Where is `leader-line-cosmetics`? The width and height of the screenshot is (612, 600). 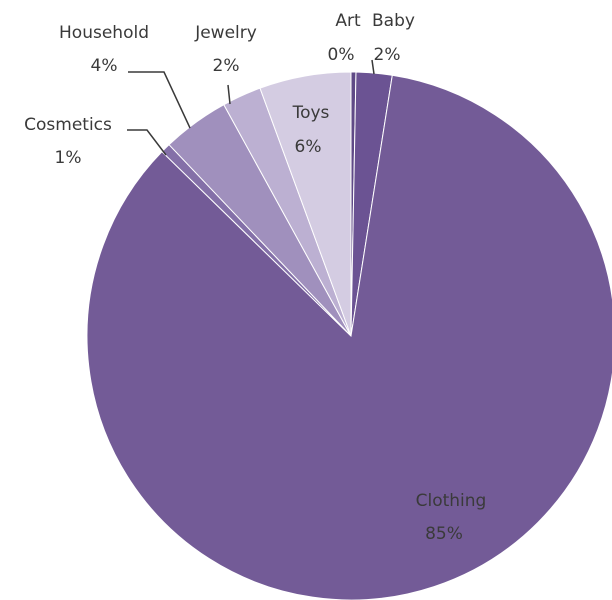
leader-line-cosmetics is located at coordinates (147, 142).